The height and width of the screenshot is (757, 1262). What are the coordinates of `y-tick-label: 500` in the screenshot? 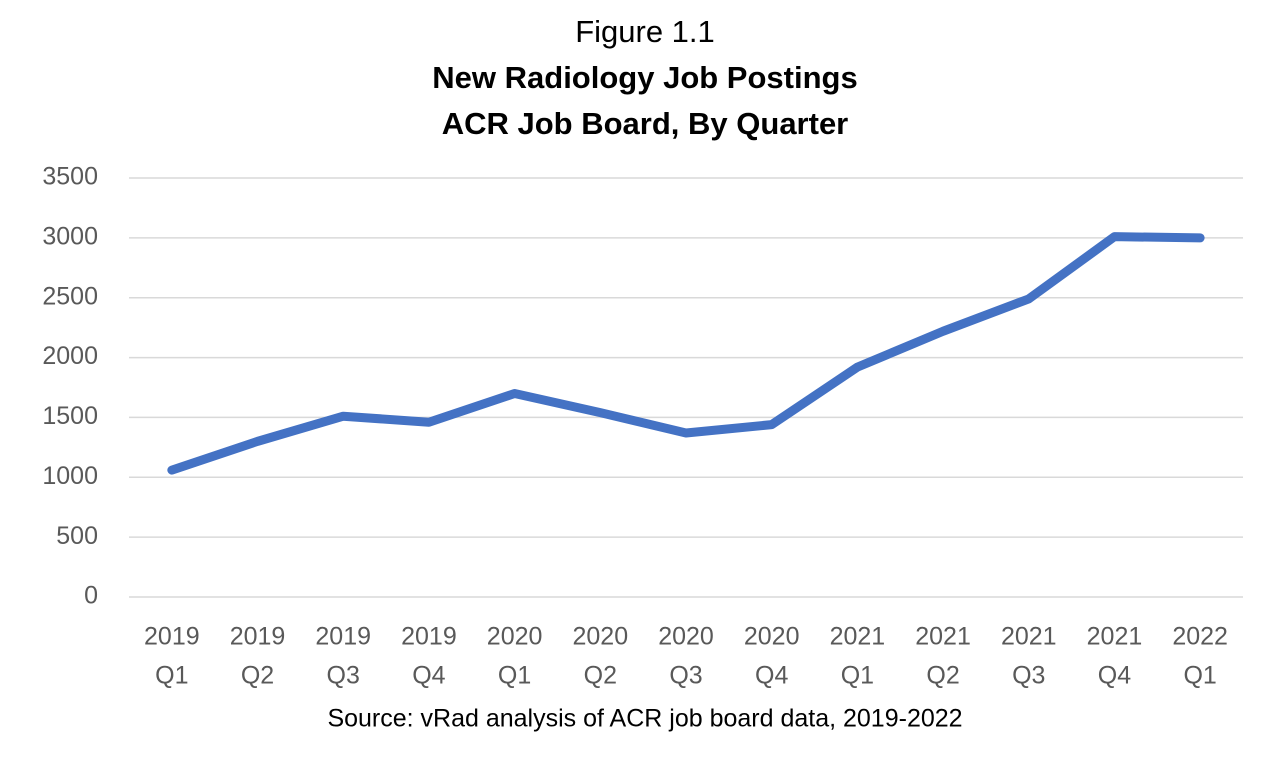 It's located at (77, 536).